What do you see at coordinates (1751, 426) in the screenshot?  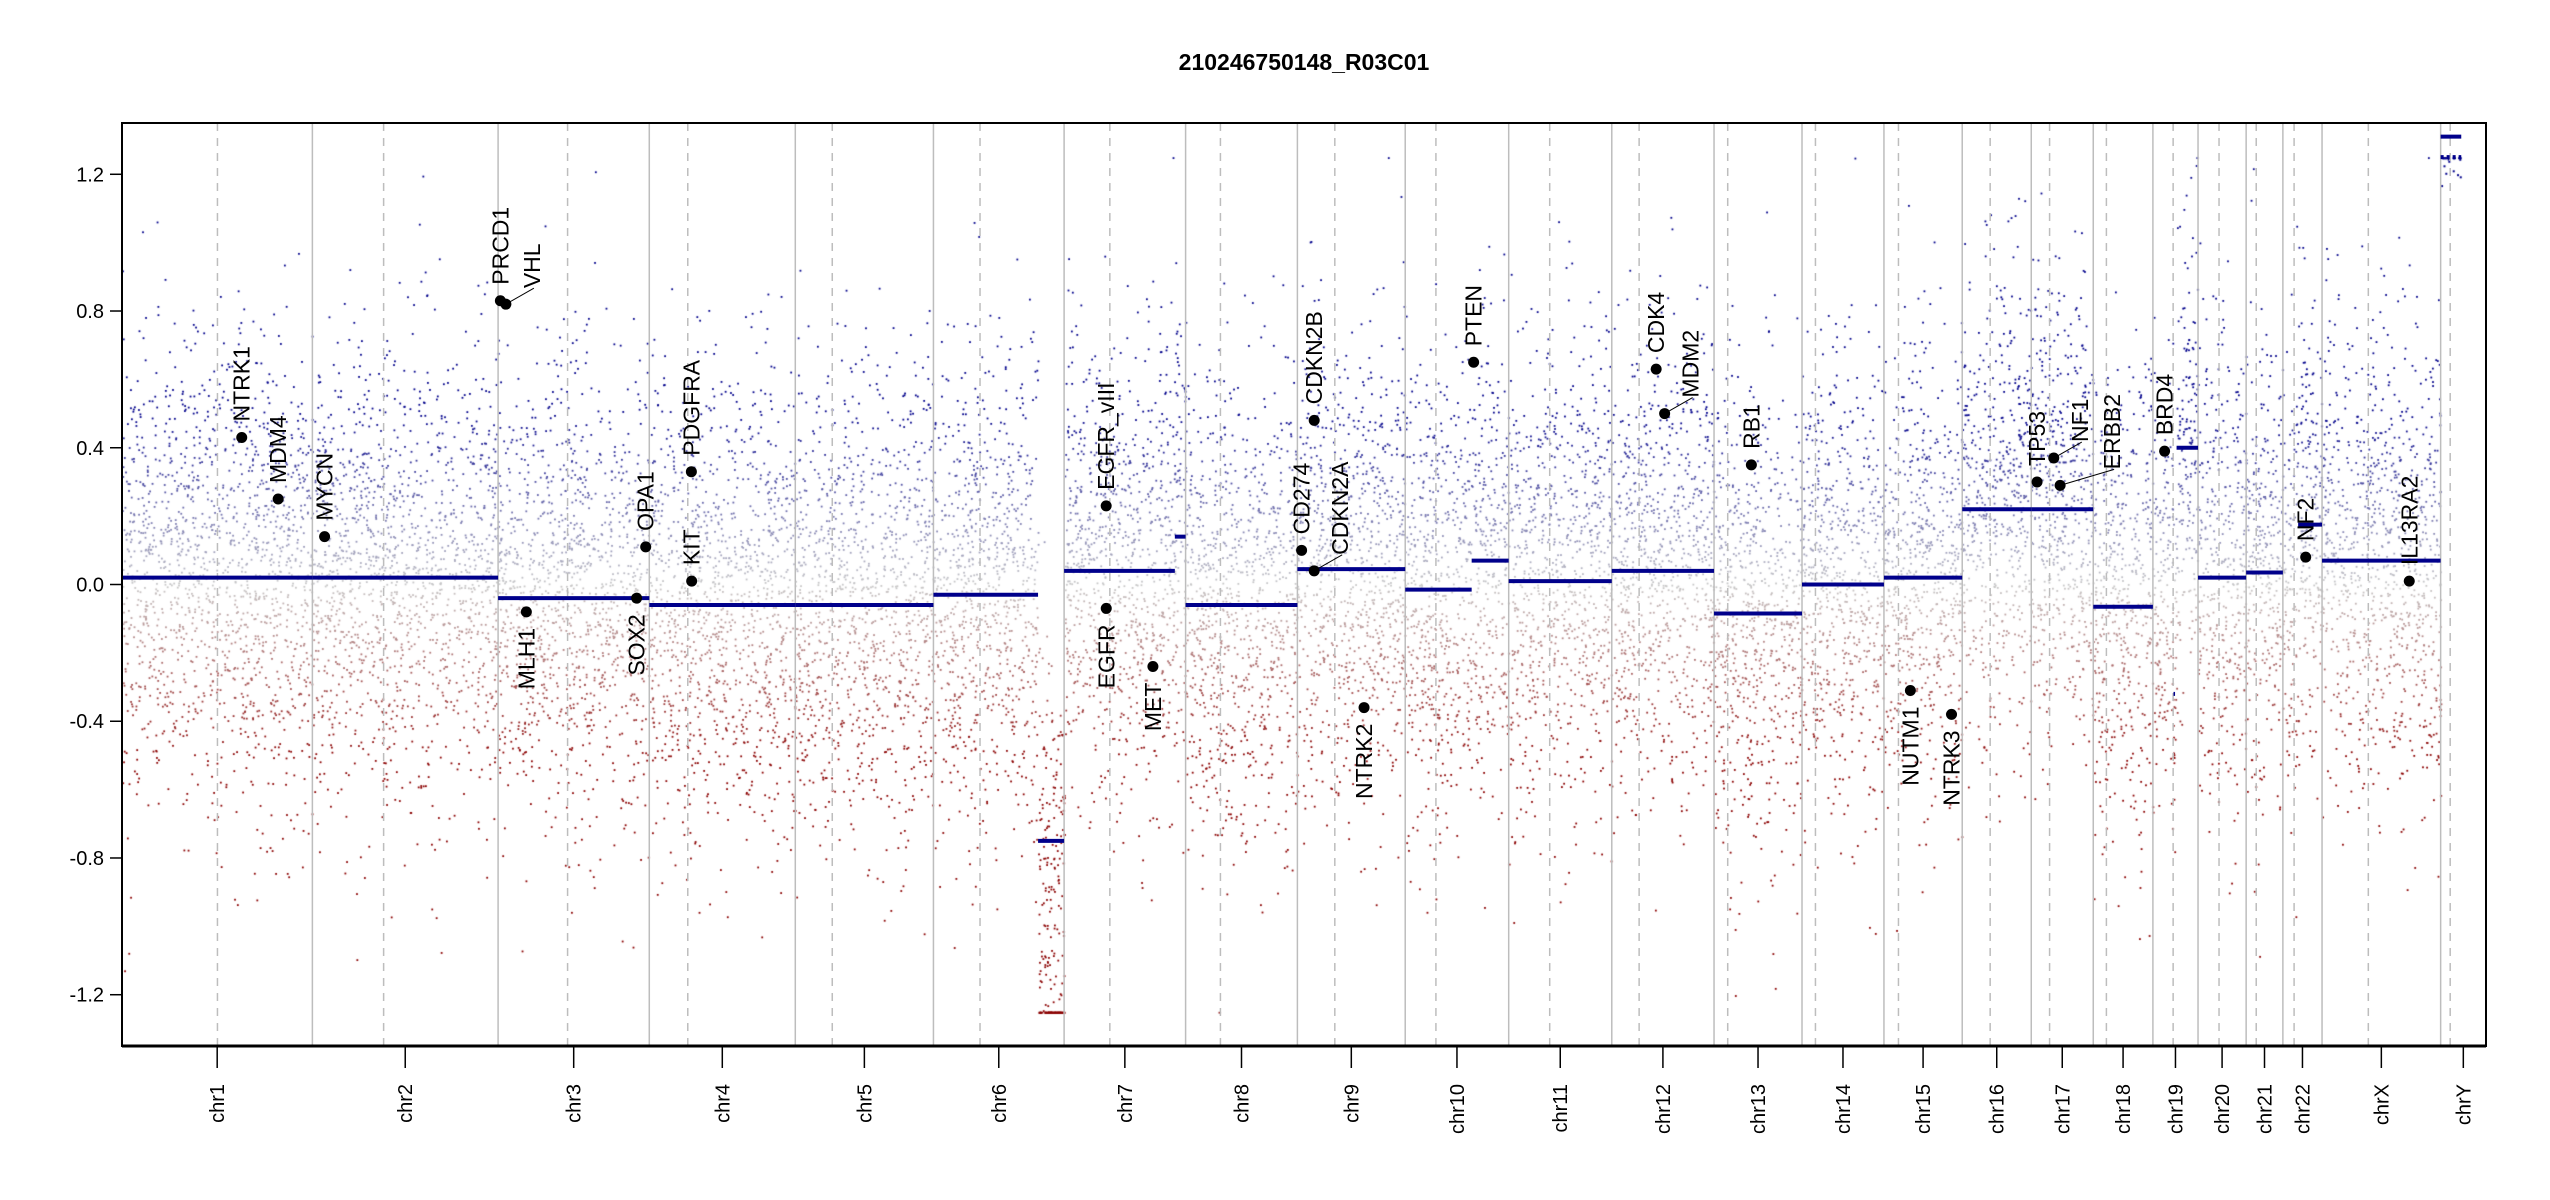 I see `gene-label: RB1` at bounding box center [1751, 426].